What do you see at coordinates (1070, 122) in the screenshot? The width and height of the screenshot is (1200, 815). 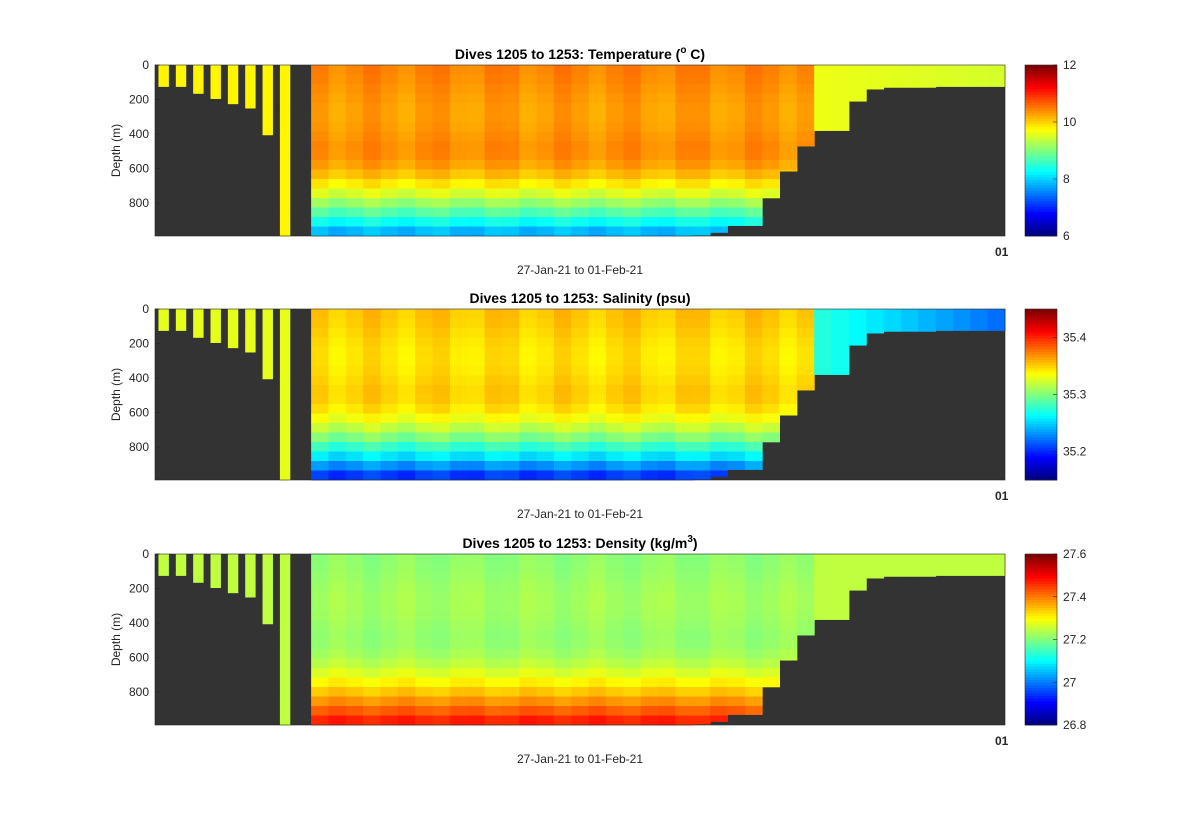 I see `colorbar-tick-label: 10` at bounding box center [1070, 122].